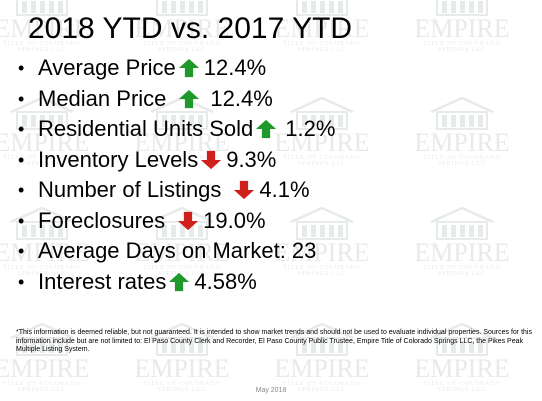 The height and width of the screenshot is (401, 542). I want to click on list-item-median-price: • Median Price 12.4%, so click(176, 99).